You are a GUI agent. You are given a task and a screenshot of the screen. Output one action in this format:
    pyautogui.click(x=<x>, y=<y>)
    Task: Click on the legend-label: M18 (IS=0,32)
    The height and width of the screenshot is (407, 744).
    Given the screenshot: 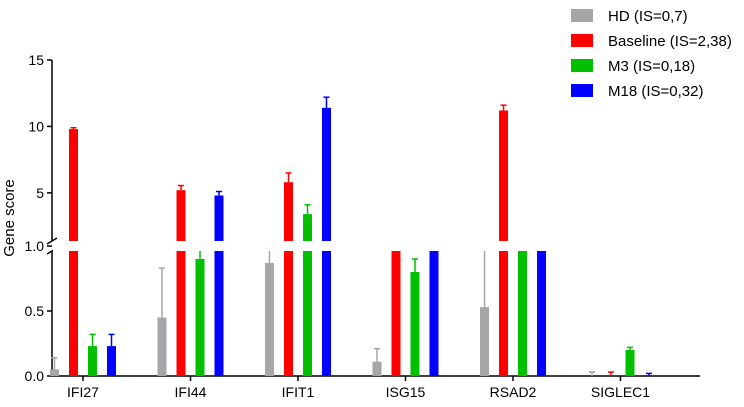 What is the action you would take?
    pyautogui.click(x=655, y=91)
    